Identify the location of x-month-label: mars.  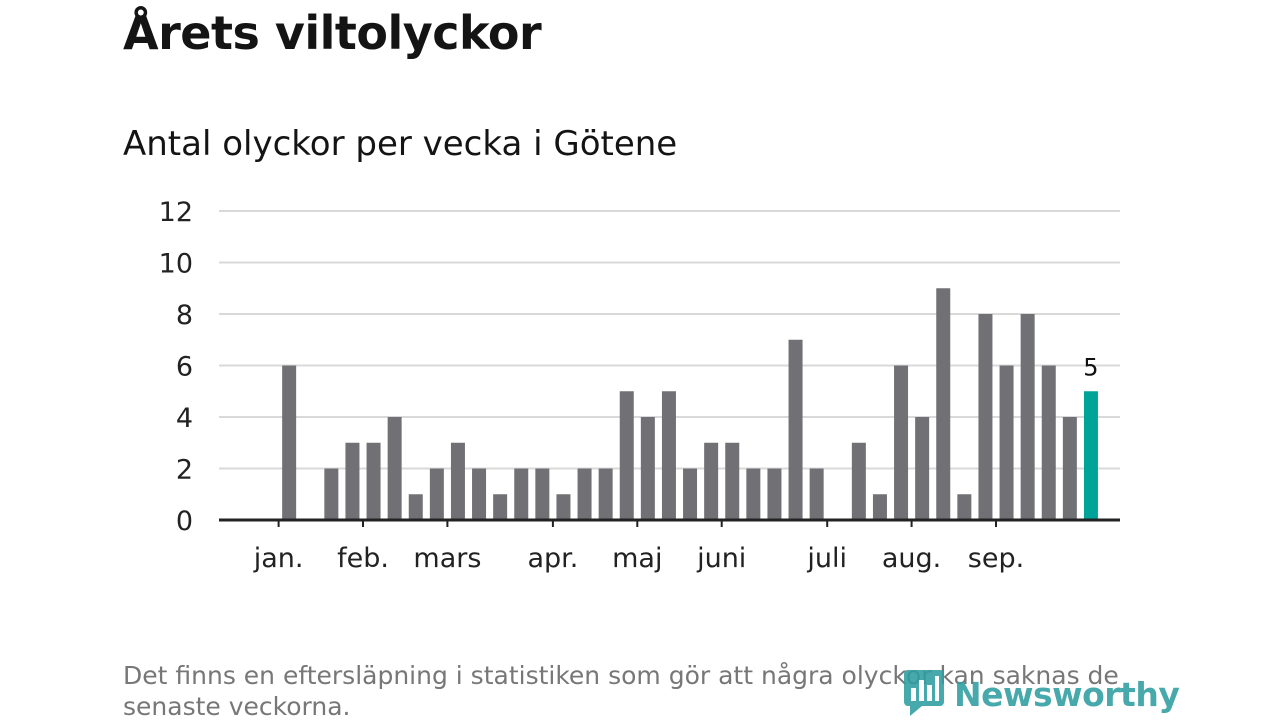
(447, 558).